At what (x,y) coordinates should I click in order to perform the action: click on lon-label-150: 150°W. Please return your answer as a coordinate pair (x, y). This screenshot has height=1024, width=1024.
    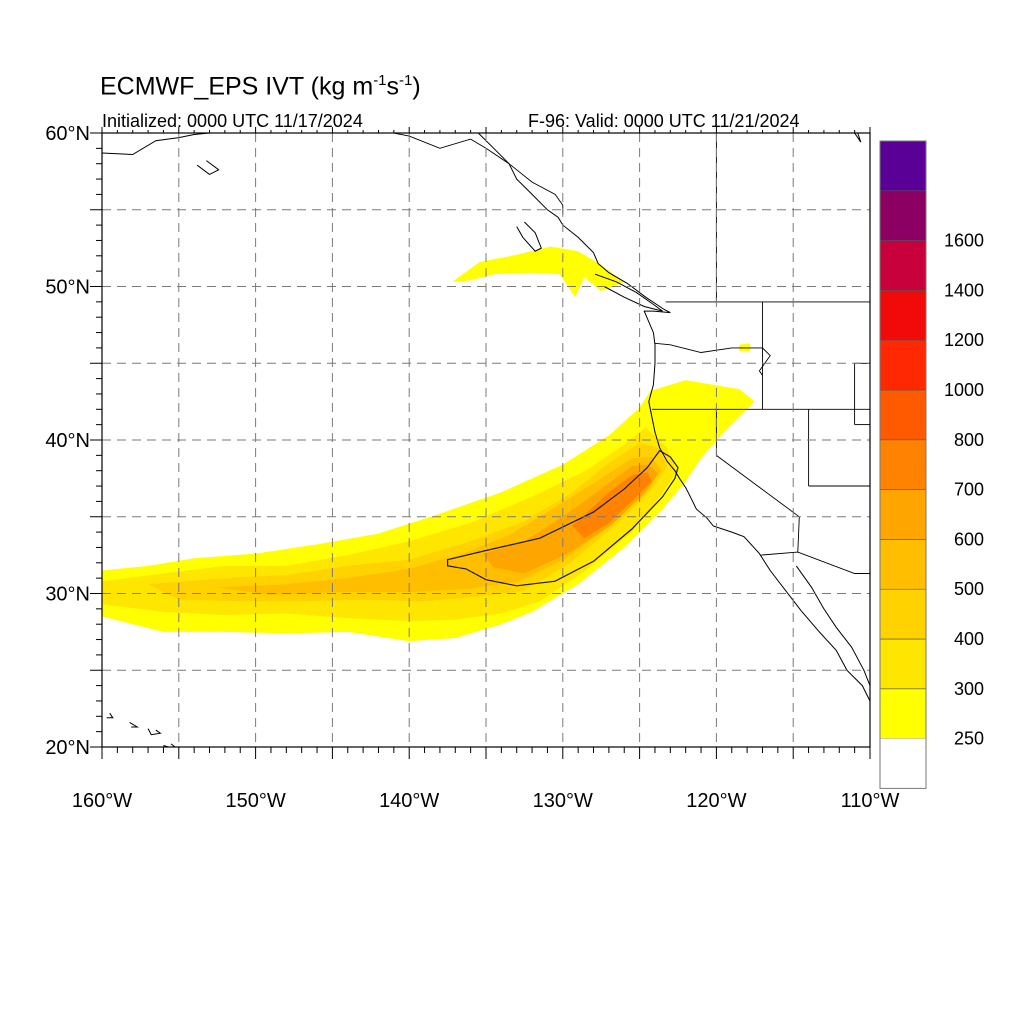
    Looking at the image, I should click on (255, 801).